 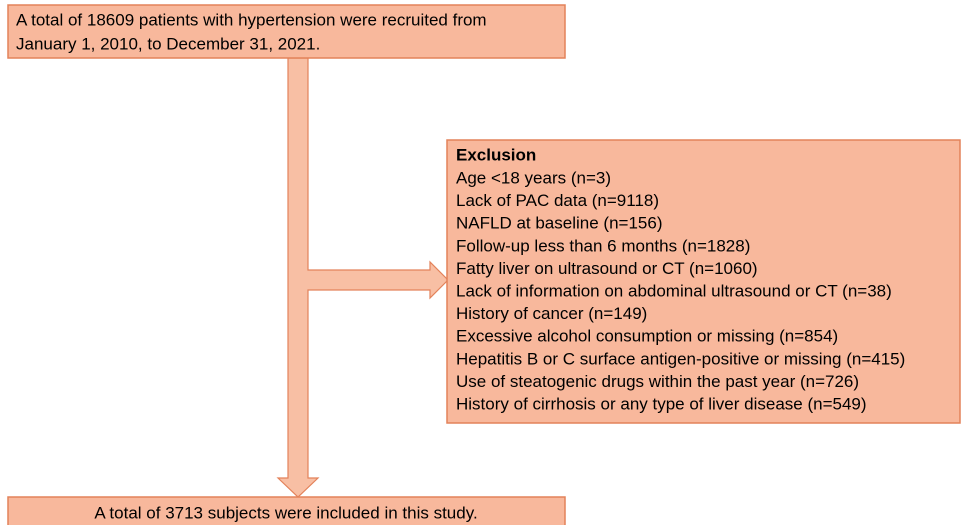 What do you see at coordinates (168, 43) in the screenshot?
I see `start-text: January 1, 2010, to December 31, 2021.` at bounding box center [168, 43].